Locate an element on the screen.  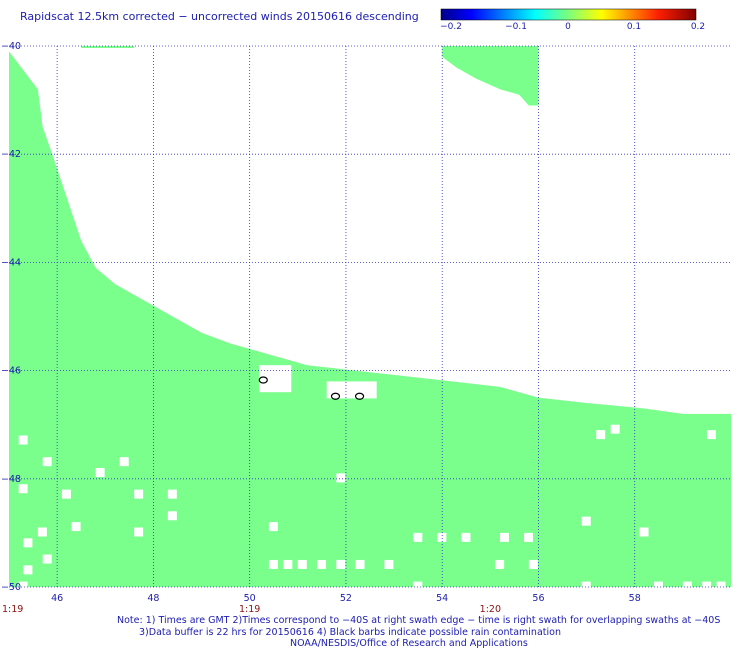
x-tick-label: 56 is located at coordinates (538, 598).